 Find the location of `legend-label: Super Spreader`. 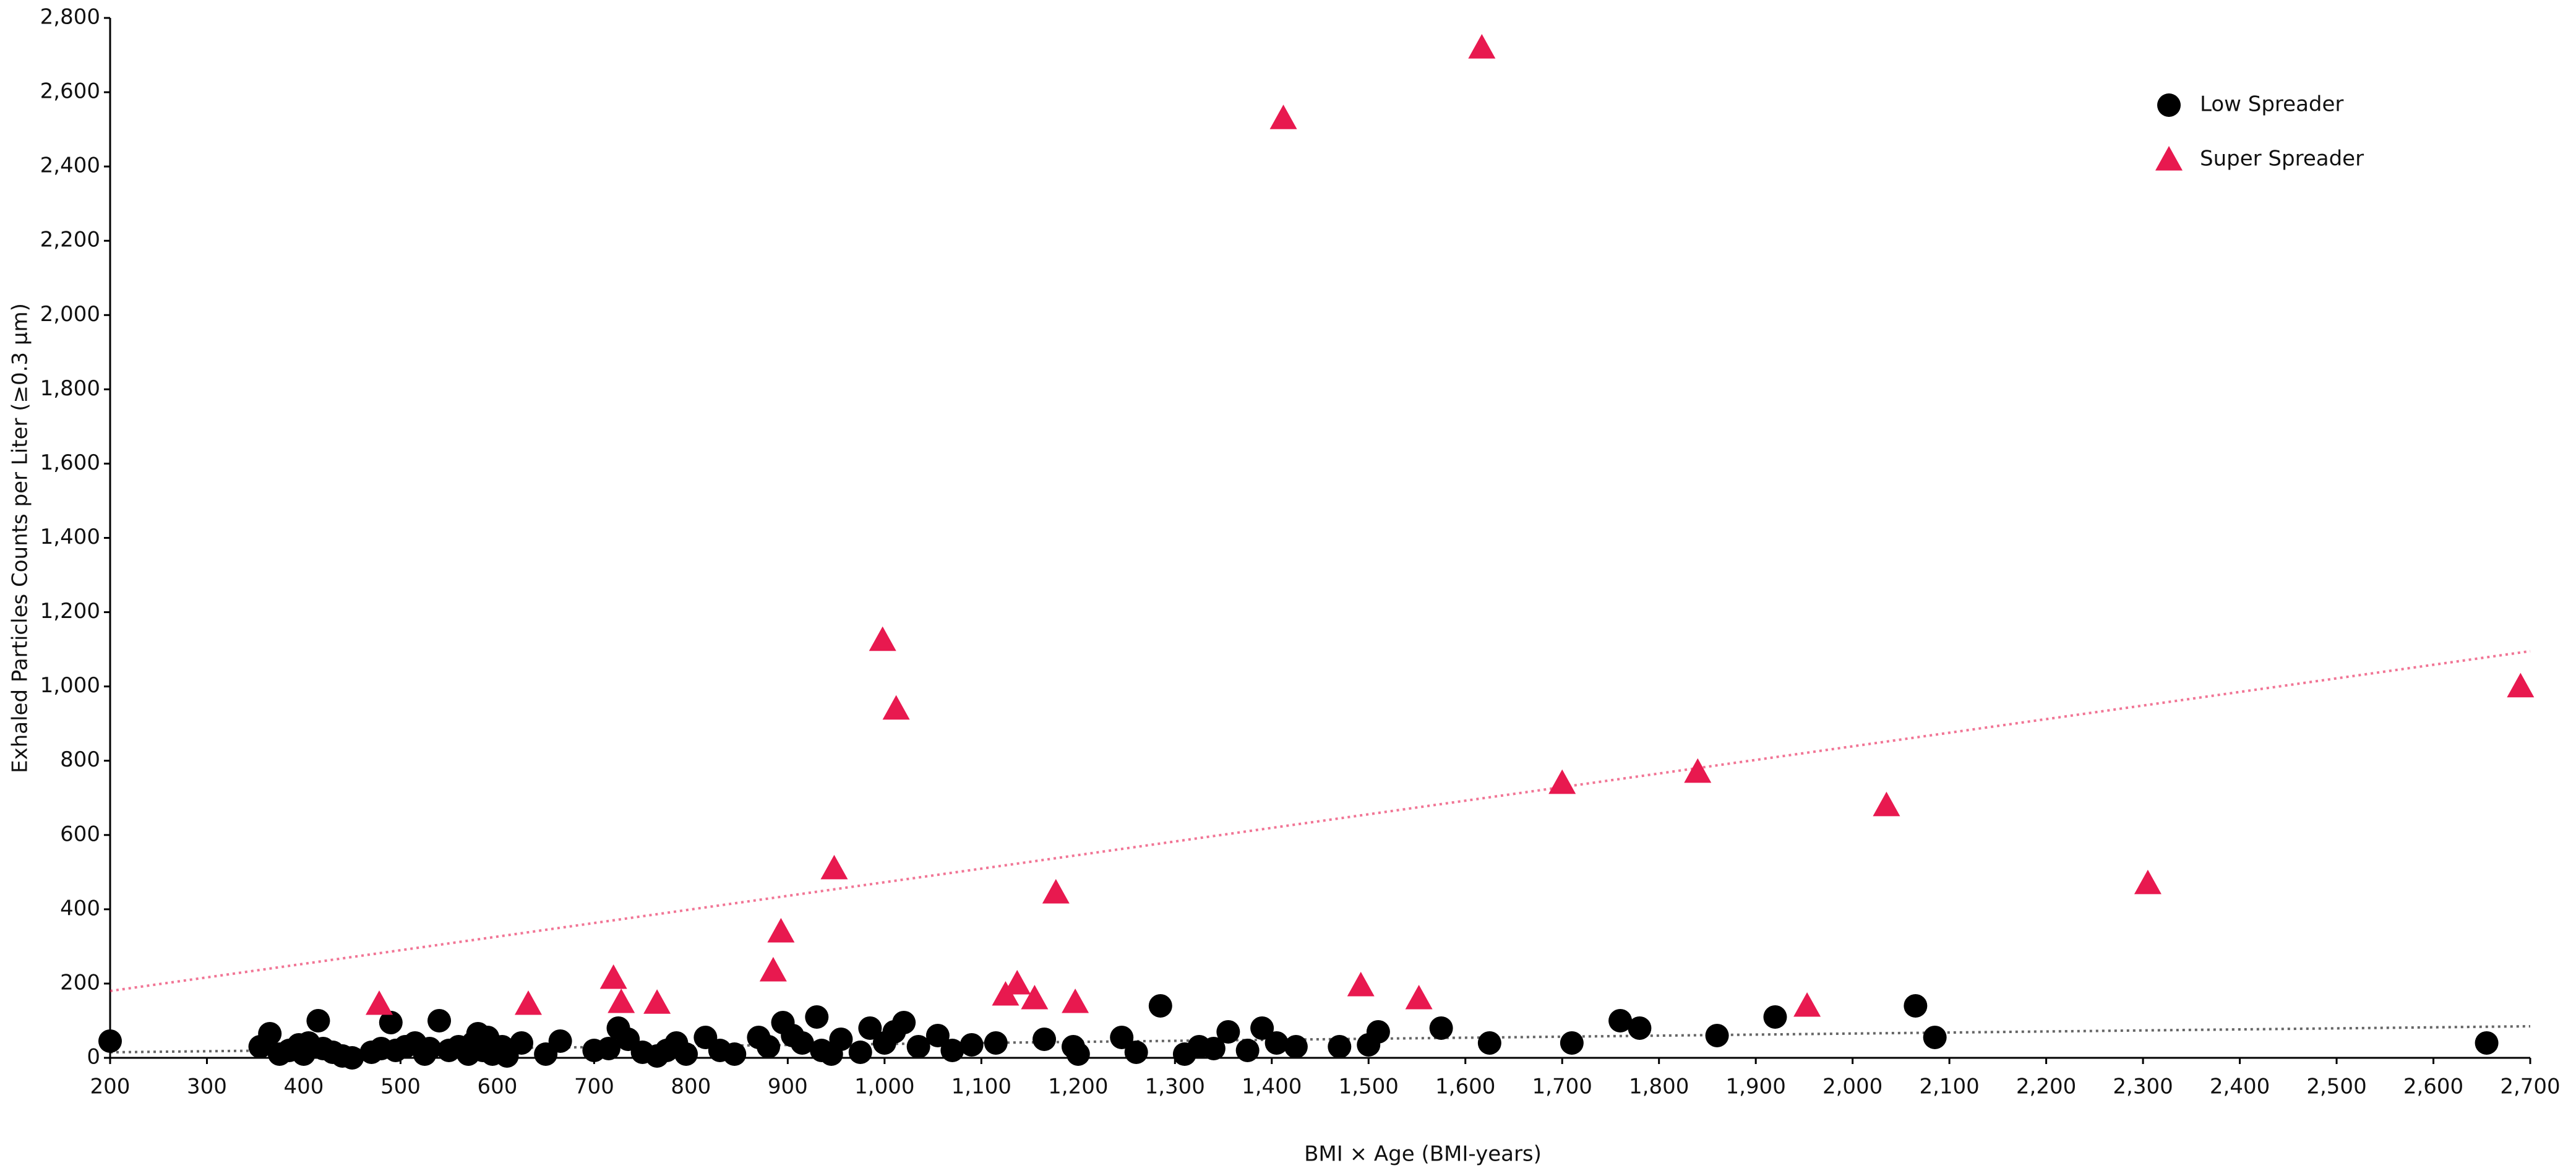

legend-label: Super Spreader is located at coordinates (2282, 159).